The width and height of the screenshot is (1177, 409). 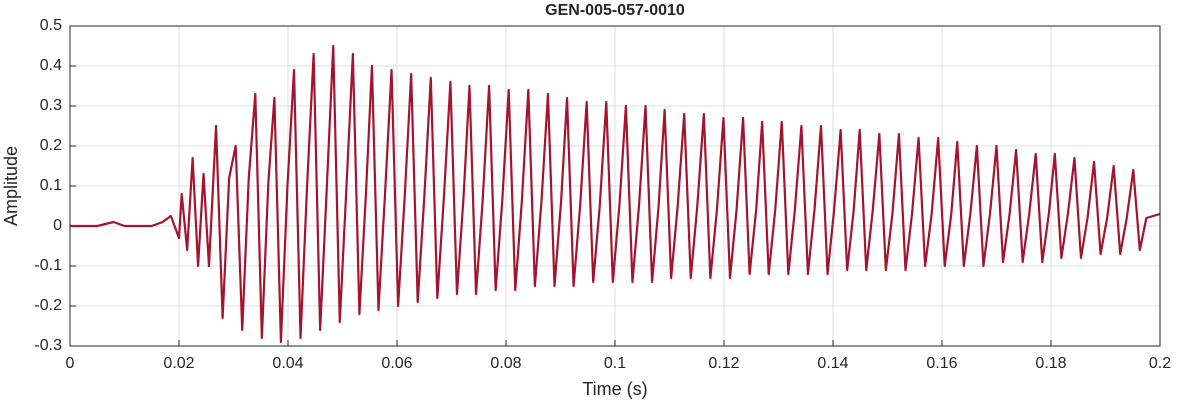 What do you see at coordinates (723, 363) in the screenshot?
I see `x-tick-label: 0.12` at bounding box center [723, 363].